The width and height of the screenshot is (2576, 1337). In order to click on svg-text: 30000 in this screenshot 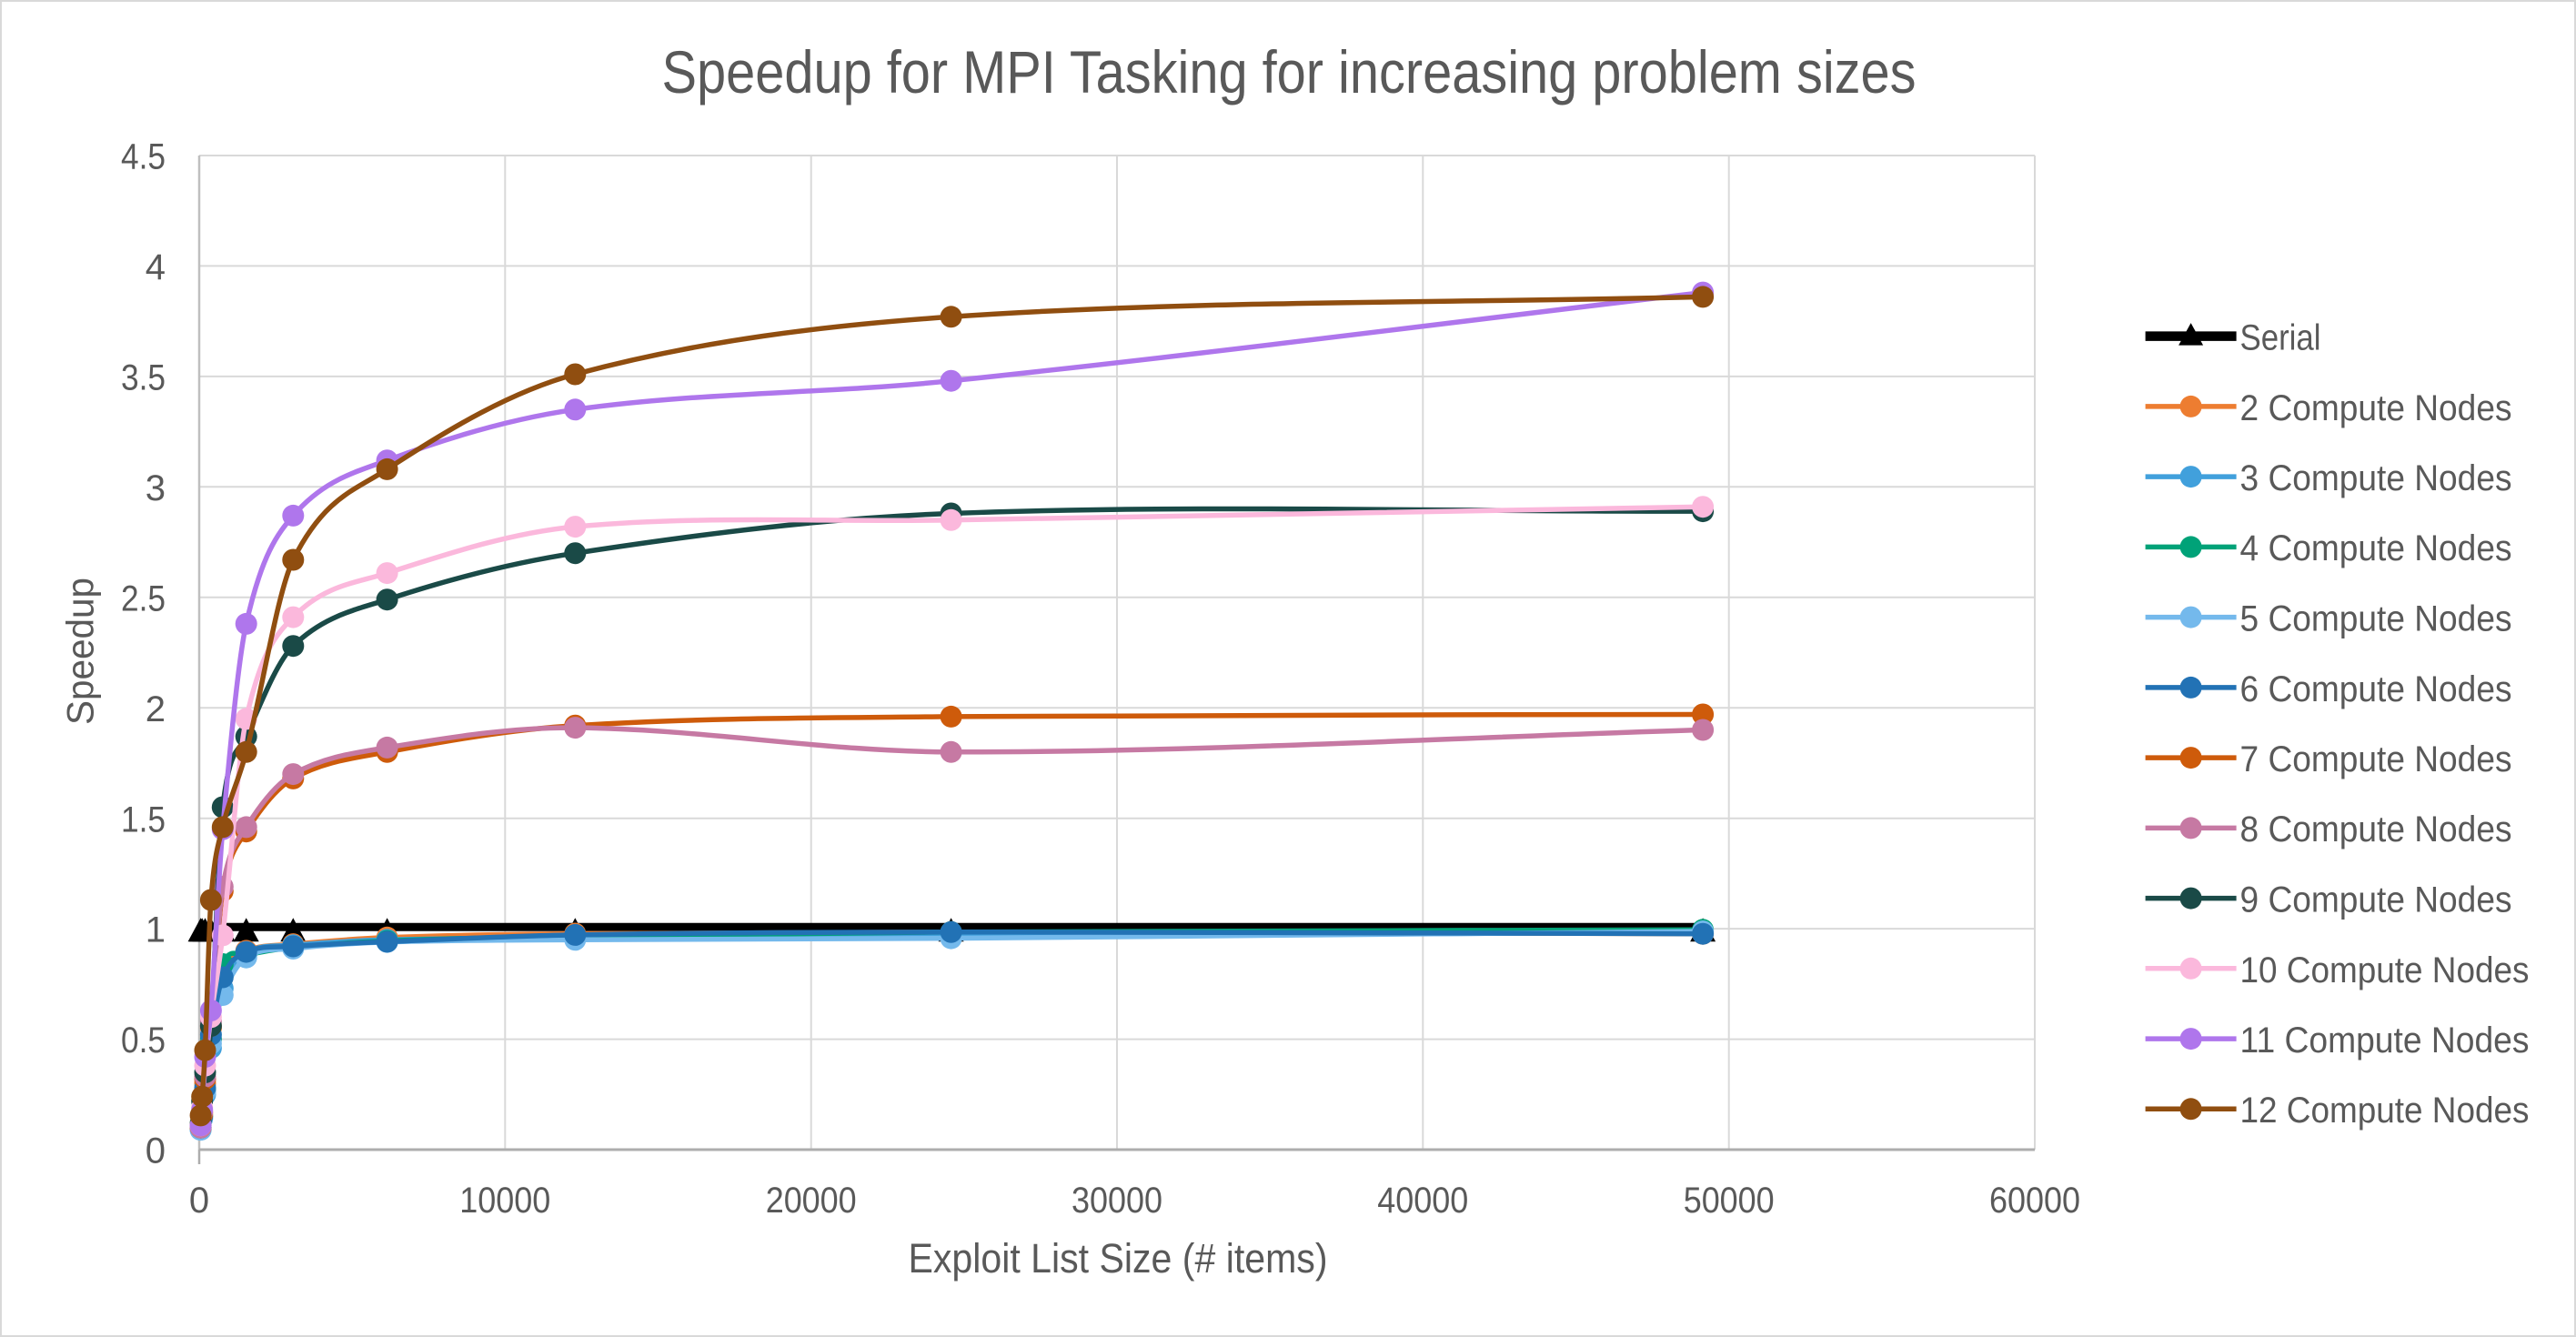, I will do `click(1117, 1201)`.